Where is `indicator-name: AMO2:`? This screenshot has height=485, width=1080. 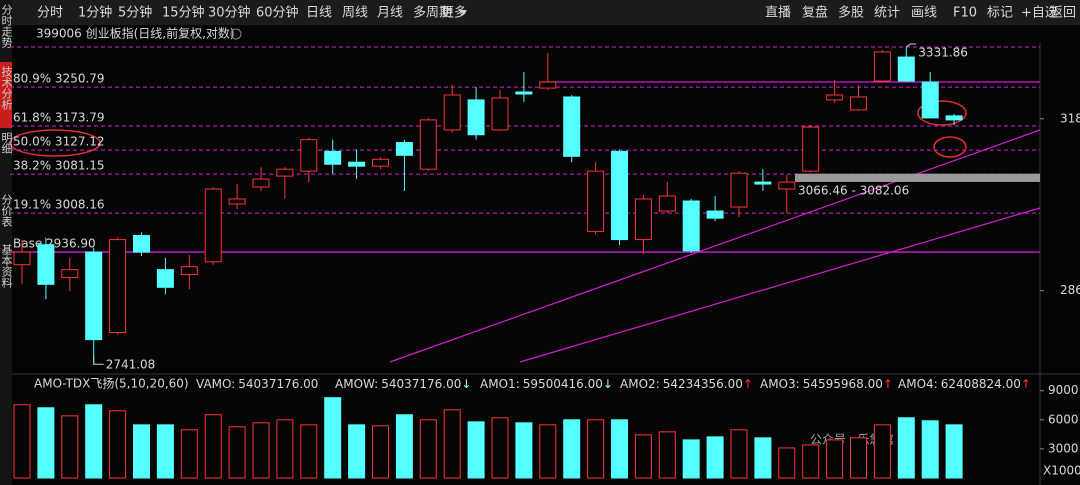 indicator-name: AMO2: is located at coordinates (640, 384).